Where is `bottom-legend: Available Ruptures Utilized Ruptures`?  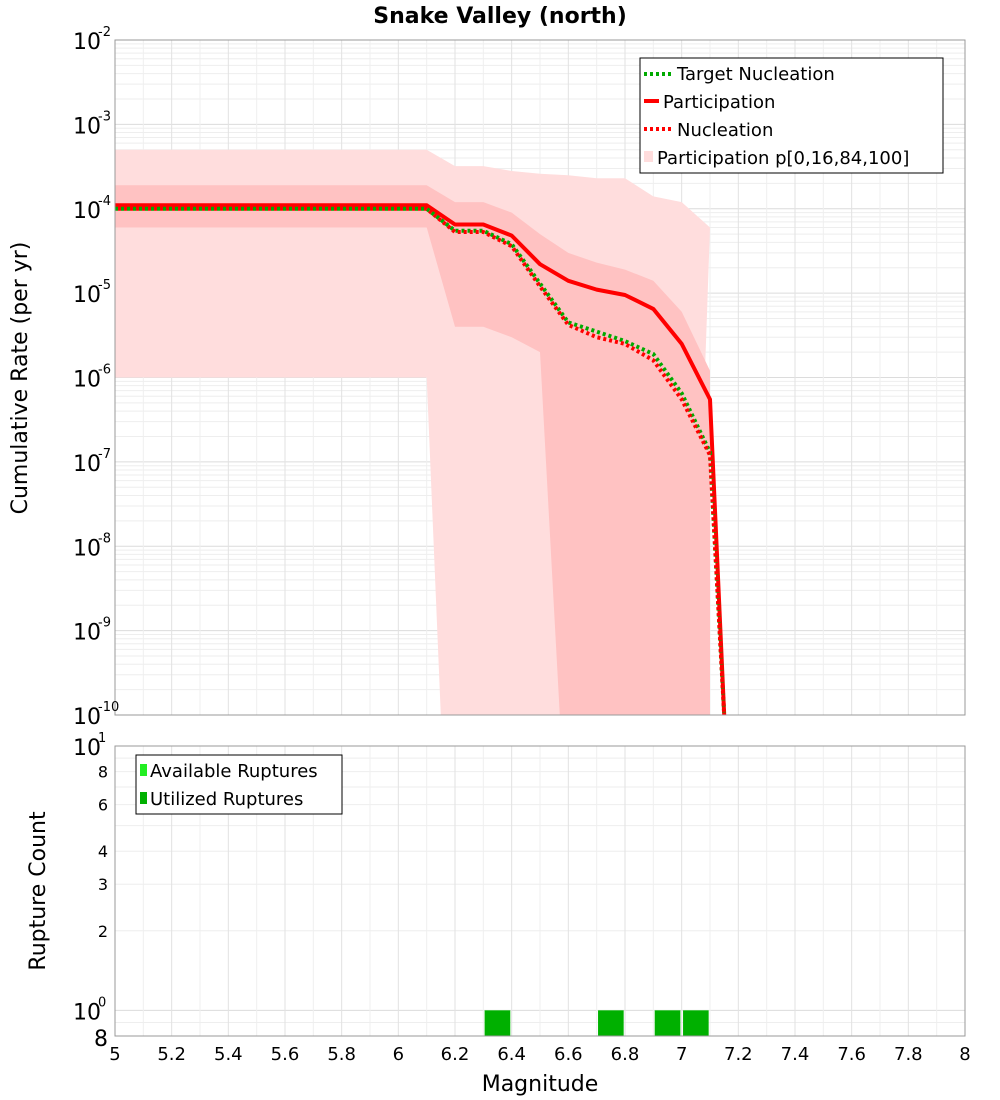 bottom-legend: Available Ruptures Utilized Ruptures is located at coordinates (239, 784).